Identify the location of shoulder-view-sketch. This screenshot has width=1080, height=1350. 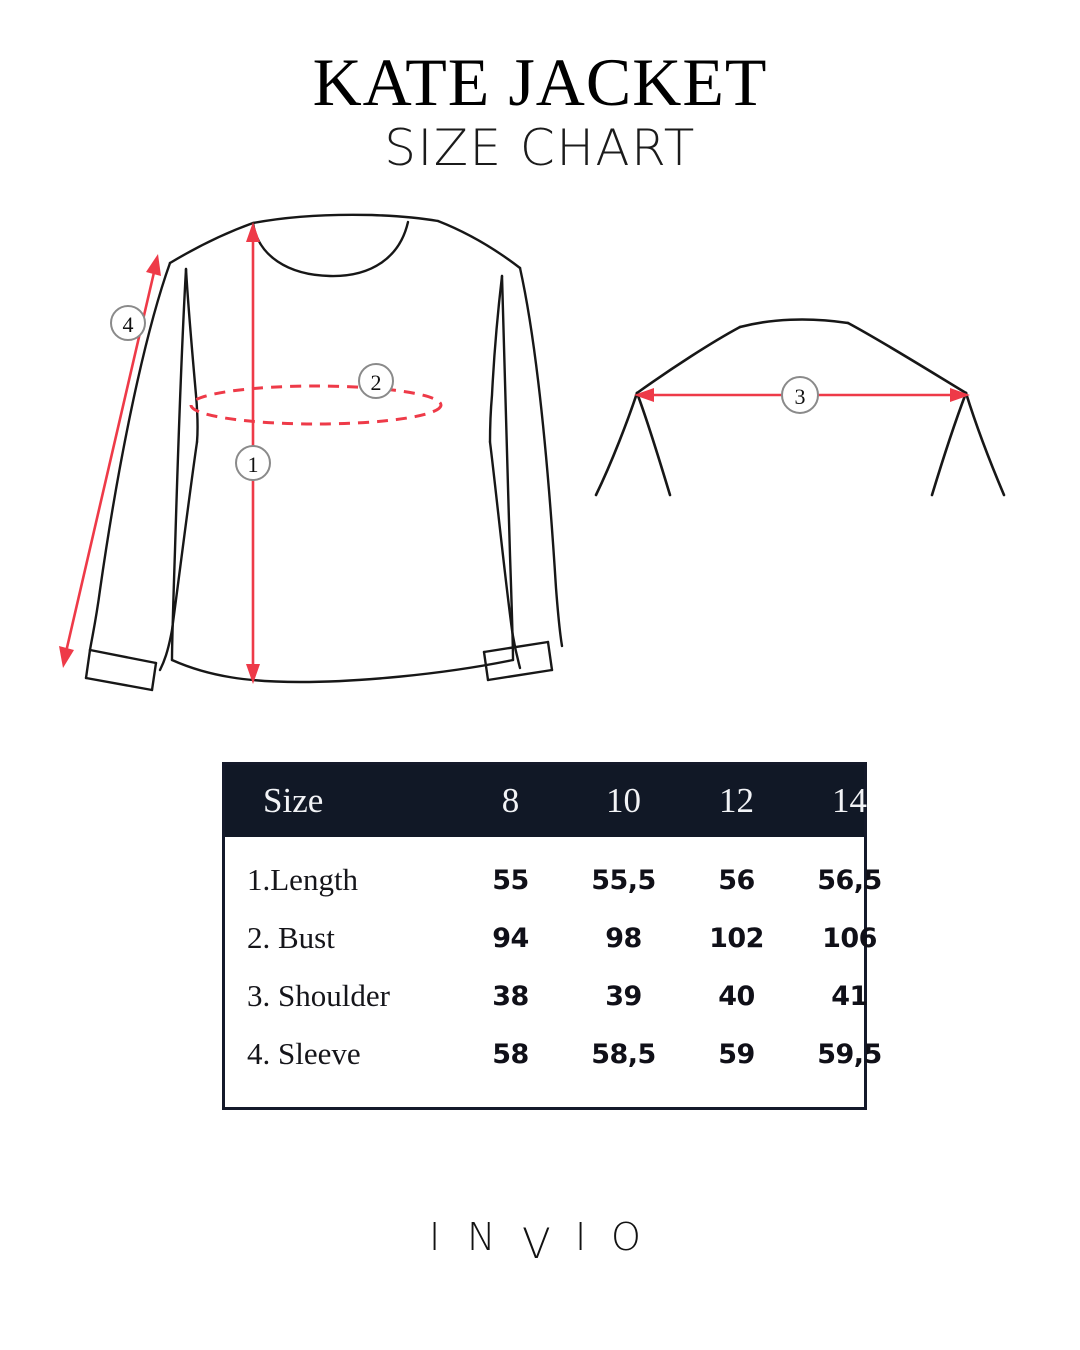
(800, 407).